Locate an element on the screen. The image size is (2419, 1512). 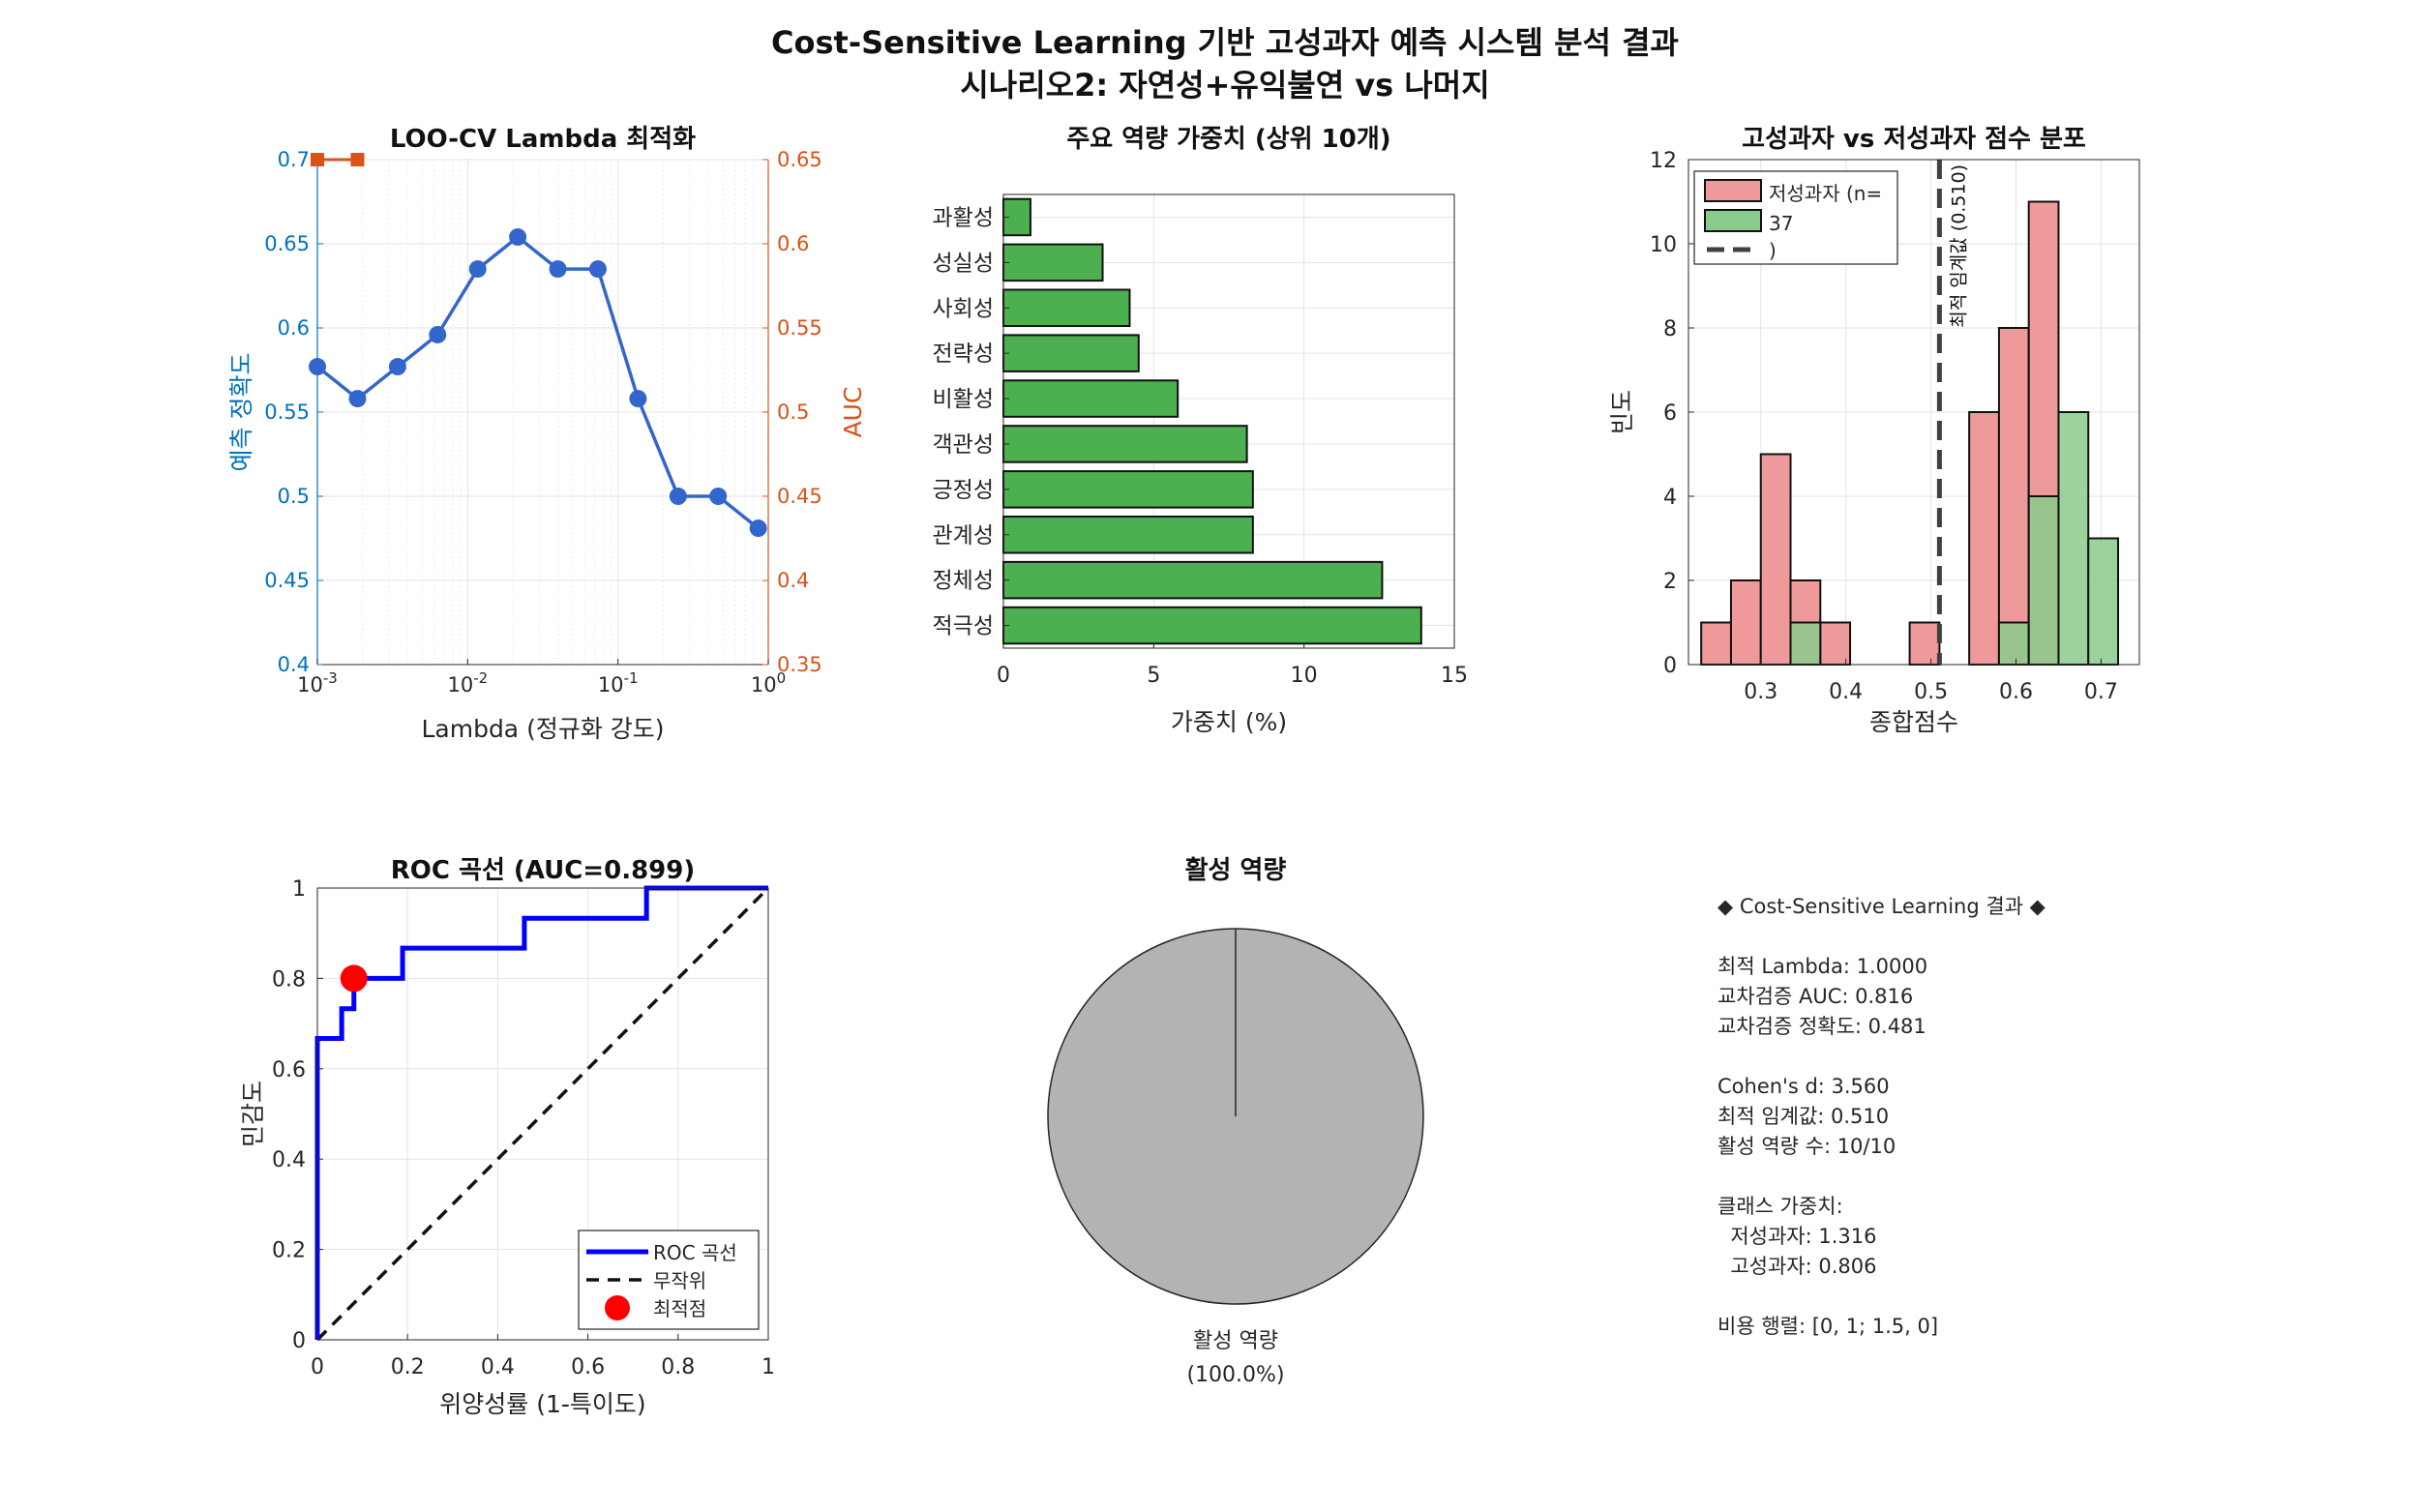
x-tick-label: 1 is located at coordinates (769, 1367).